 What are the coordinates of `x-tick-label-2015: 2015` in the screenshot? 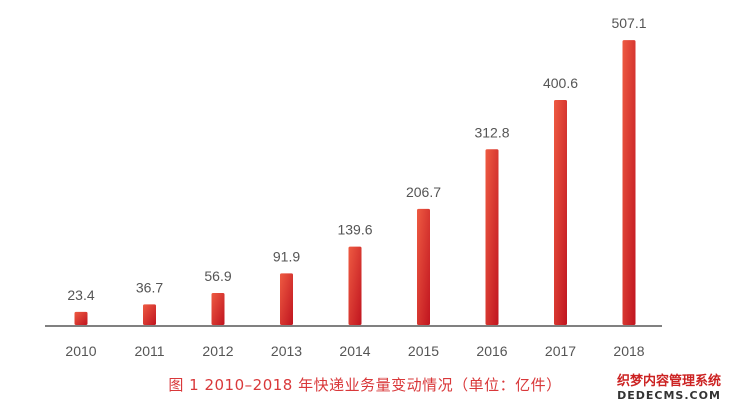 It's located at (423, 351).